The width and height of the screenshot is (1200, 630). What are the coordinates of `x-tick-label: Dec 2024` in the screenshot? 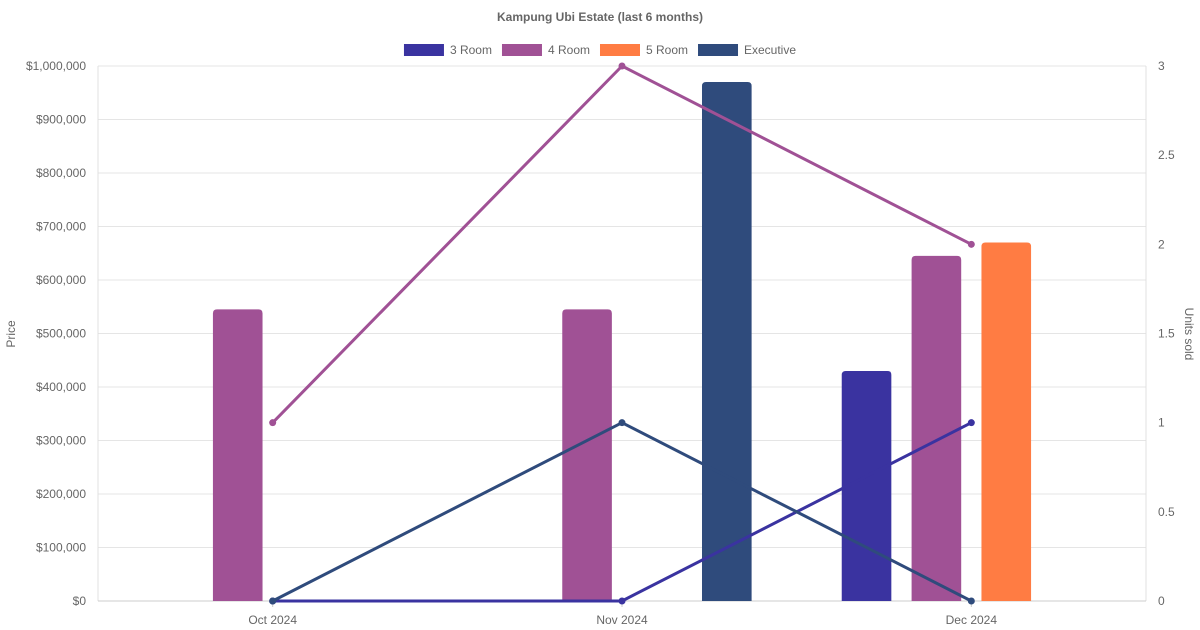 It's located at (972, 620).